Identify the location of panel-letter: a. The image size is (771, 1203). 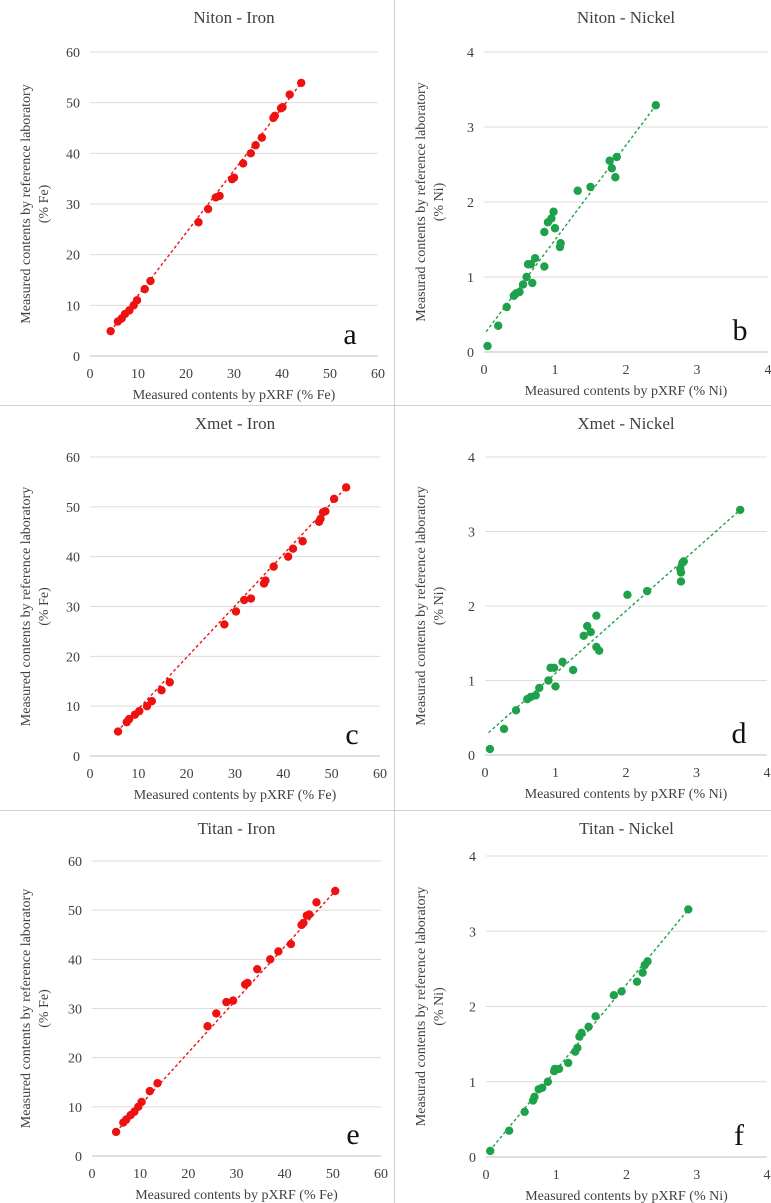
(349, 334).